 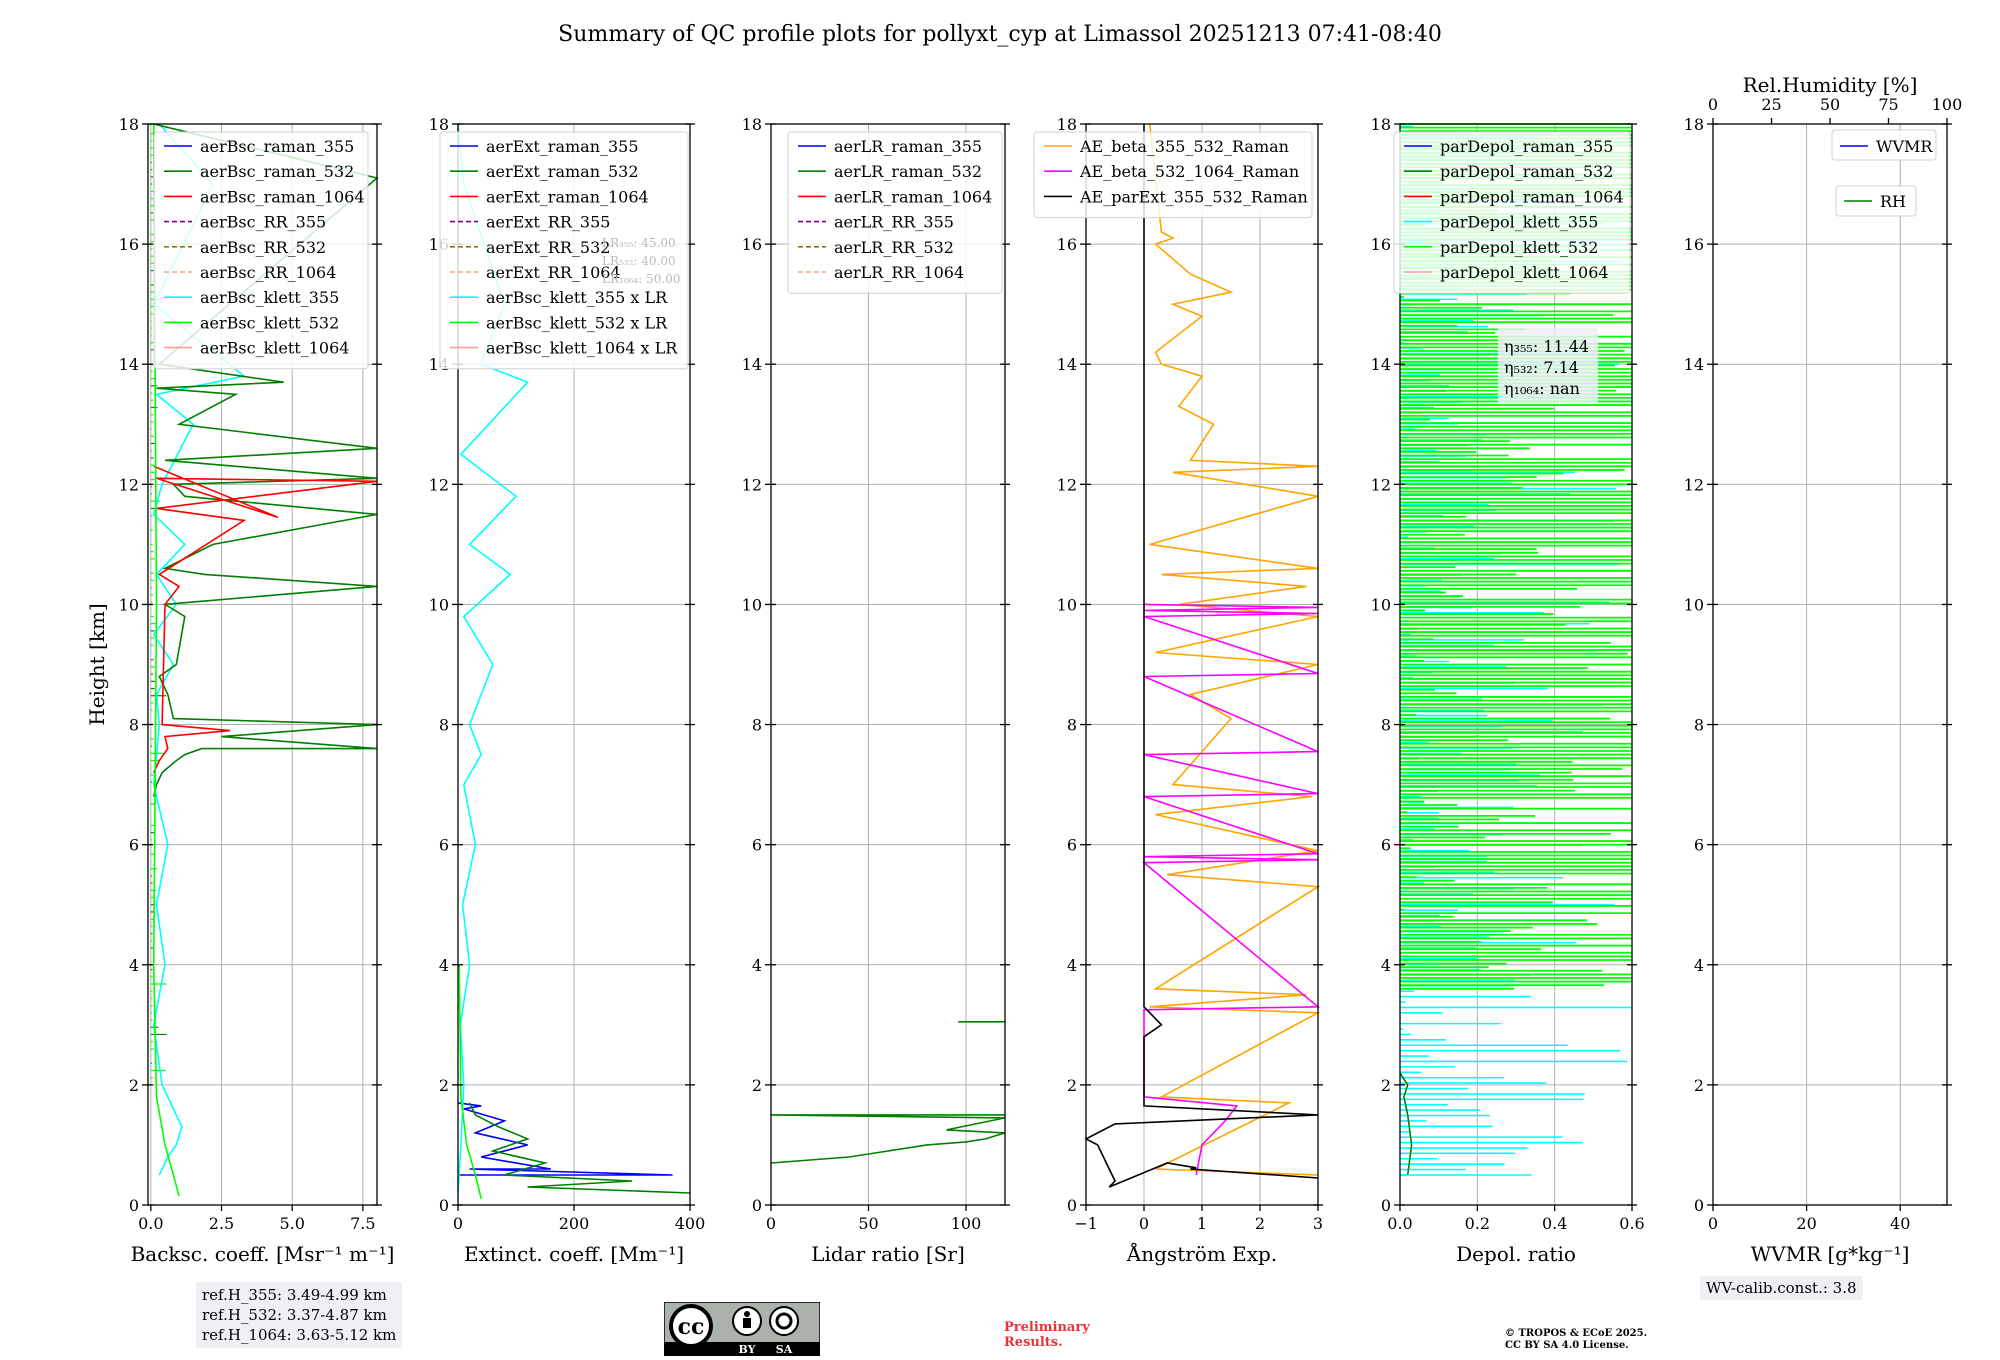 What do you see at coordinates (562, 171) in the screenshot?
I see `legend-label: aerExt_raman_532` at bounding box center [562, 171].